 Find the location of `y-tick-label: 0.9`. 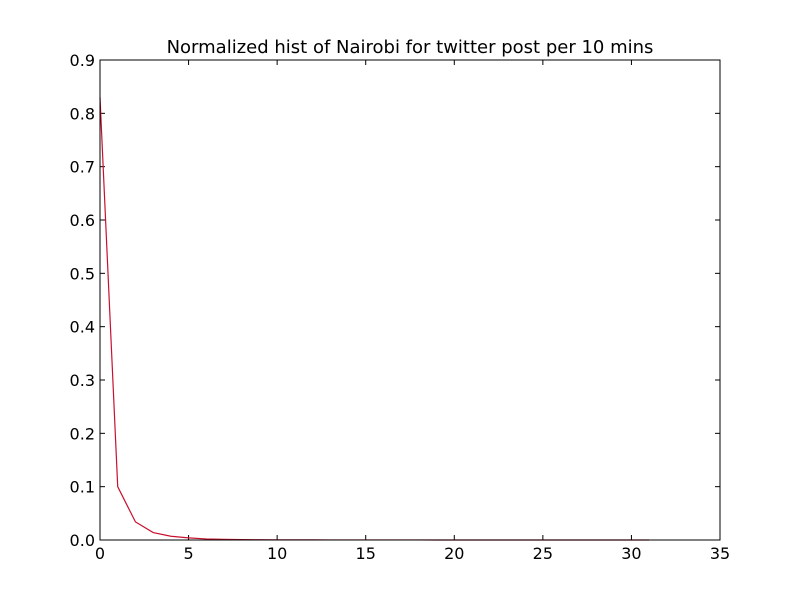

y-tick-label: 0.9 is located at coordinates (82, 60).